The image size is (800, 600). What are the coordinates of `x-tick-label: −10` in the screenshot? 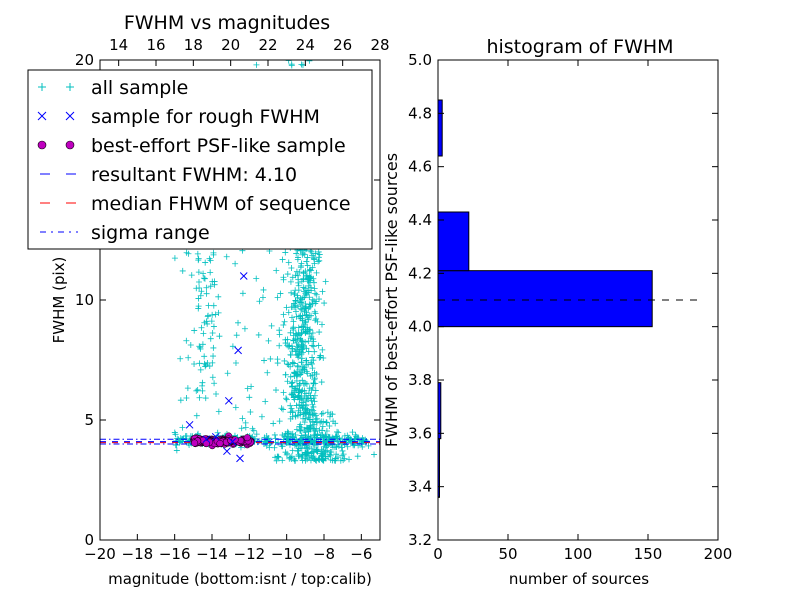 It's located at (287, 554).